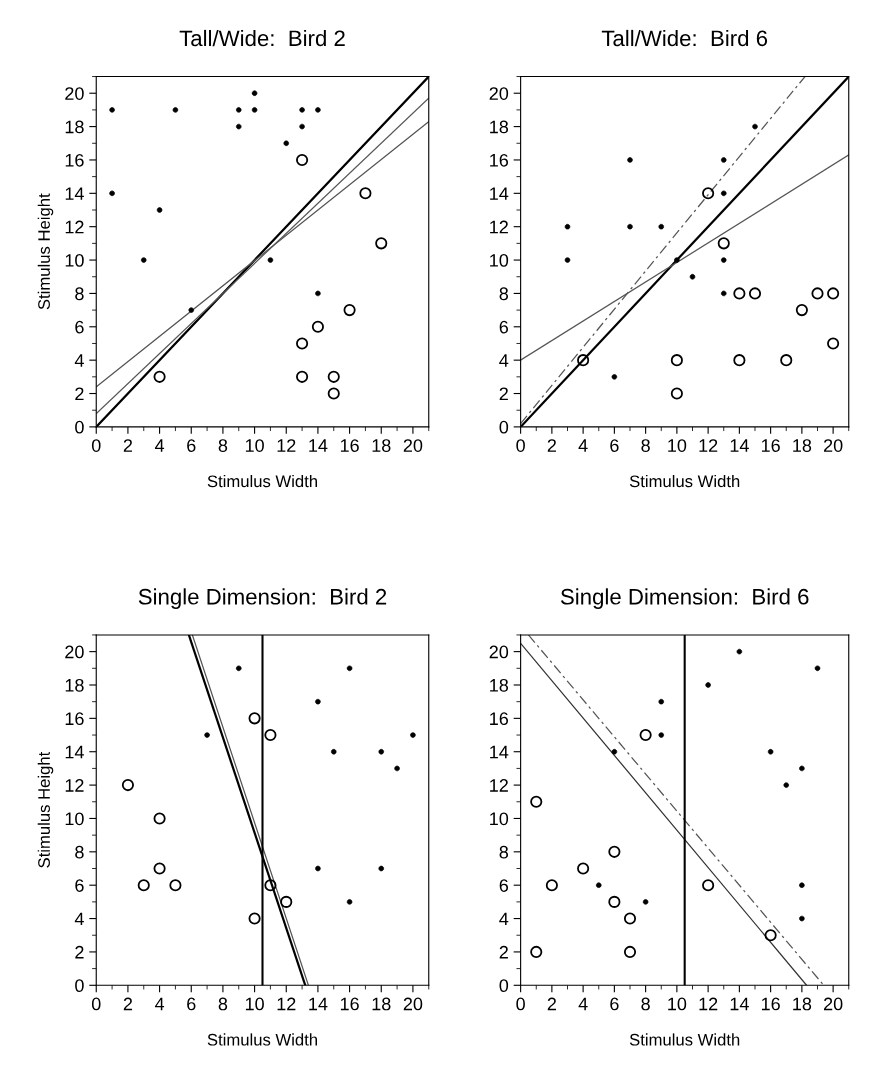 Image resolution: width=875 pixels, height=1078 pixels. What do you see at coordinates (262, 38) in the screenshot?
I see `chart-title: Tall/Wide: Bird 2` at bounding box center [262, 38].